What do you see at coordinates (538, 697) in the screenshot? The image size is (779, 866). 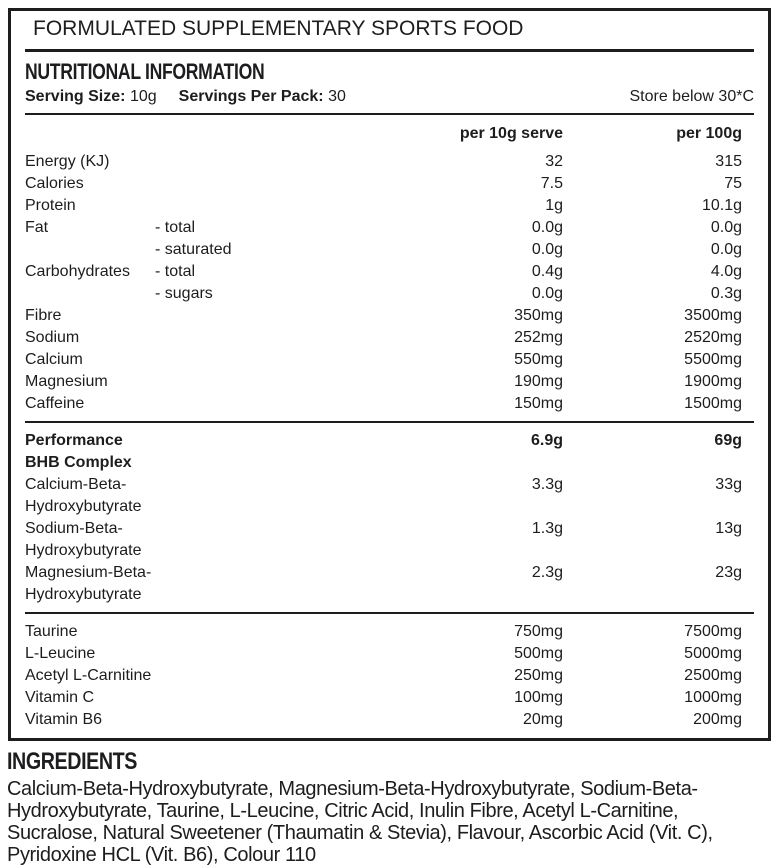 I see `value-per-serve: 100mg` at bounding box center [538, 697].